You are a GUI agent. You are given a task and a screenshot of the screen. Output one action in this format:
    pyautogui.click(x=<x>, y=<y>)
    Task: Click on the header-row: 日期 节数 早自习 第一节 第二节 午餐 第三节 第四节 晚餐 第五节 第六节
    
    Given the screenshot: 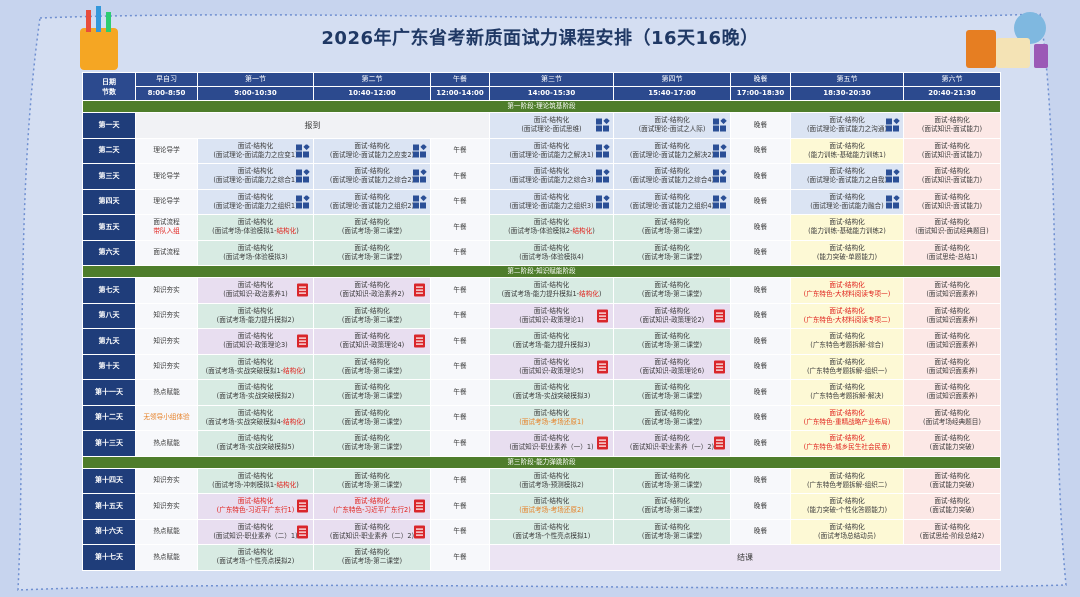 What is the action you would take?
    pyautogui.click(x=541, y=86)
    